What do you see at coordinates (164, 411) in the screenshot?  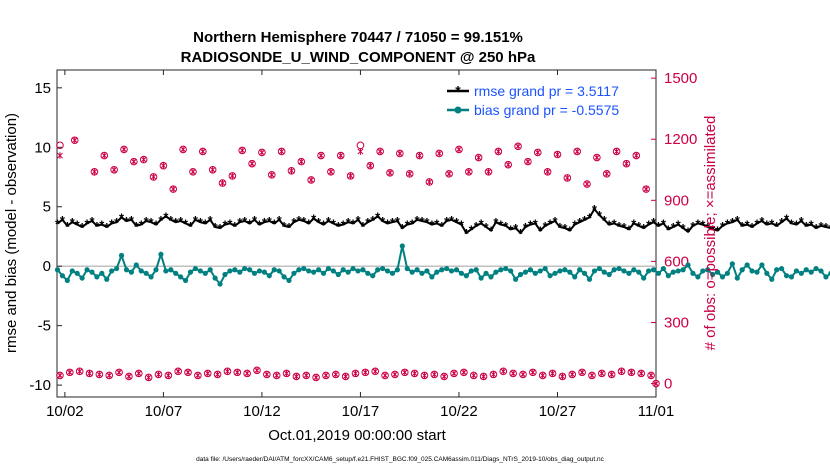 I see `x-tick-label: 10/07` at bounding box center [164, 411].